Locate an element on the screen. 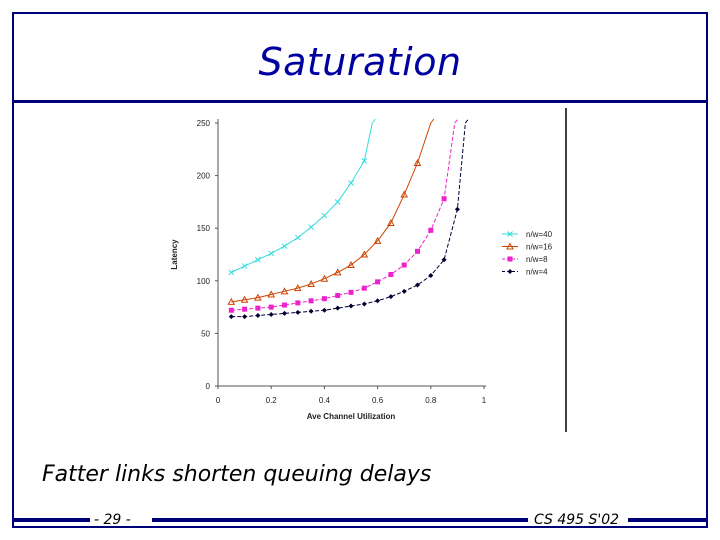  x-tick-label: 0.8 is located at coordinates (431, 400).